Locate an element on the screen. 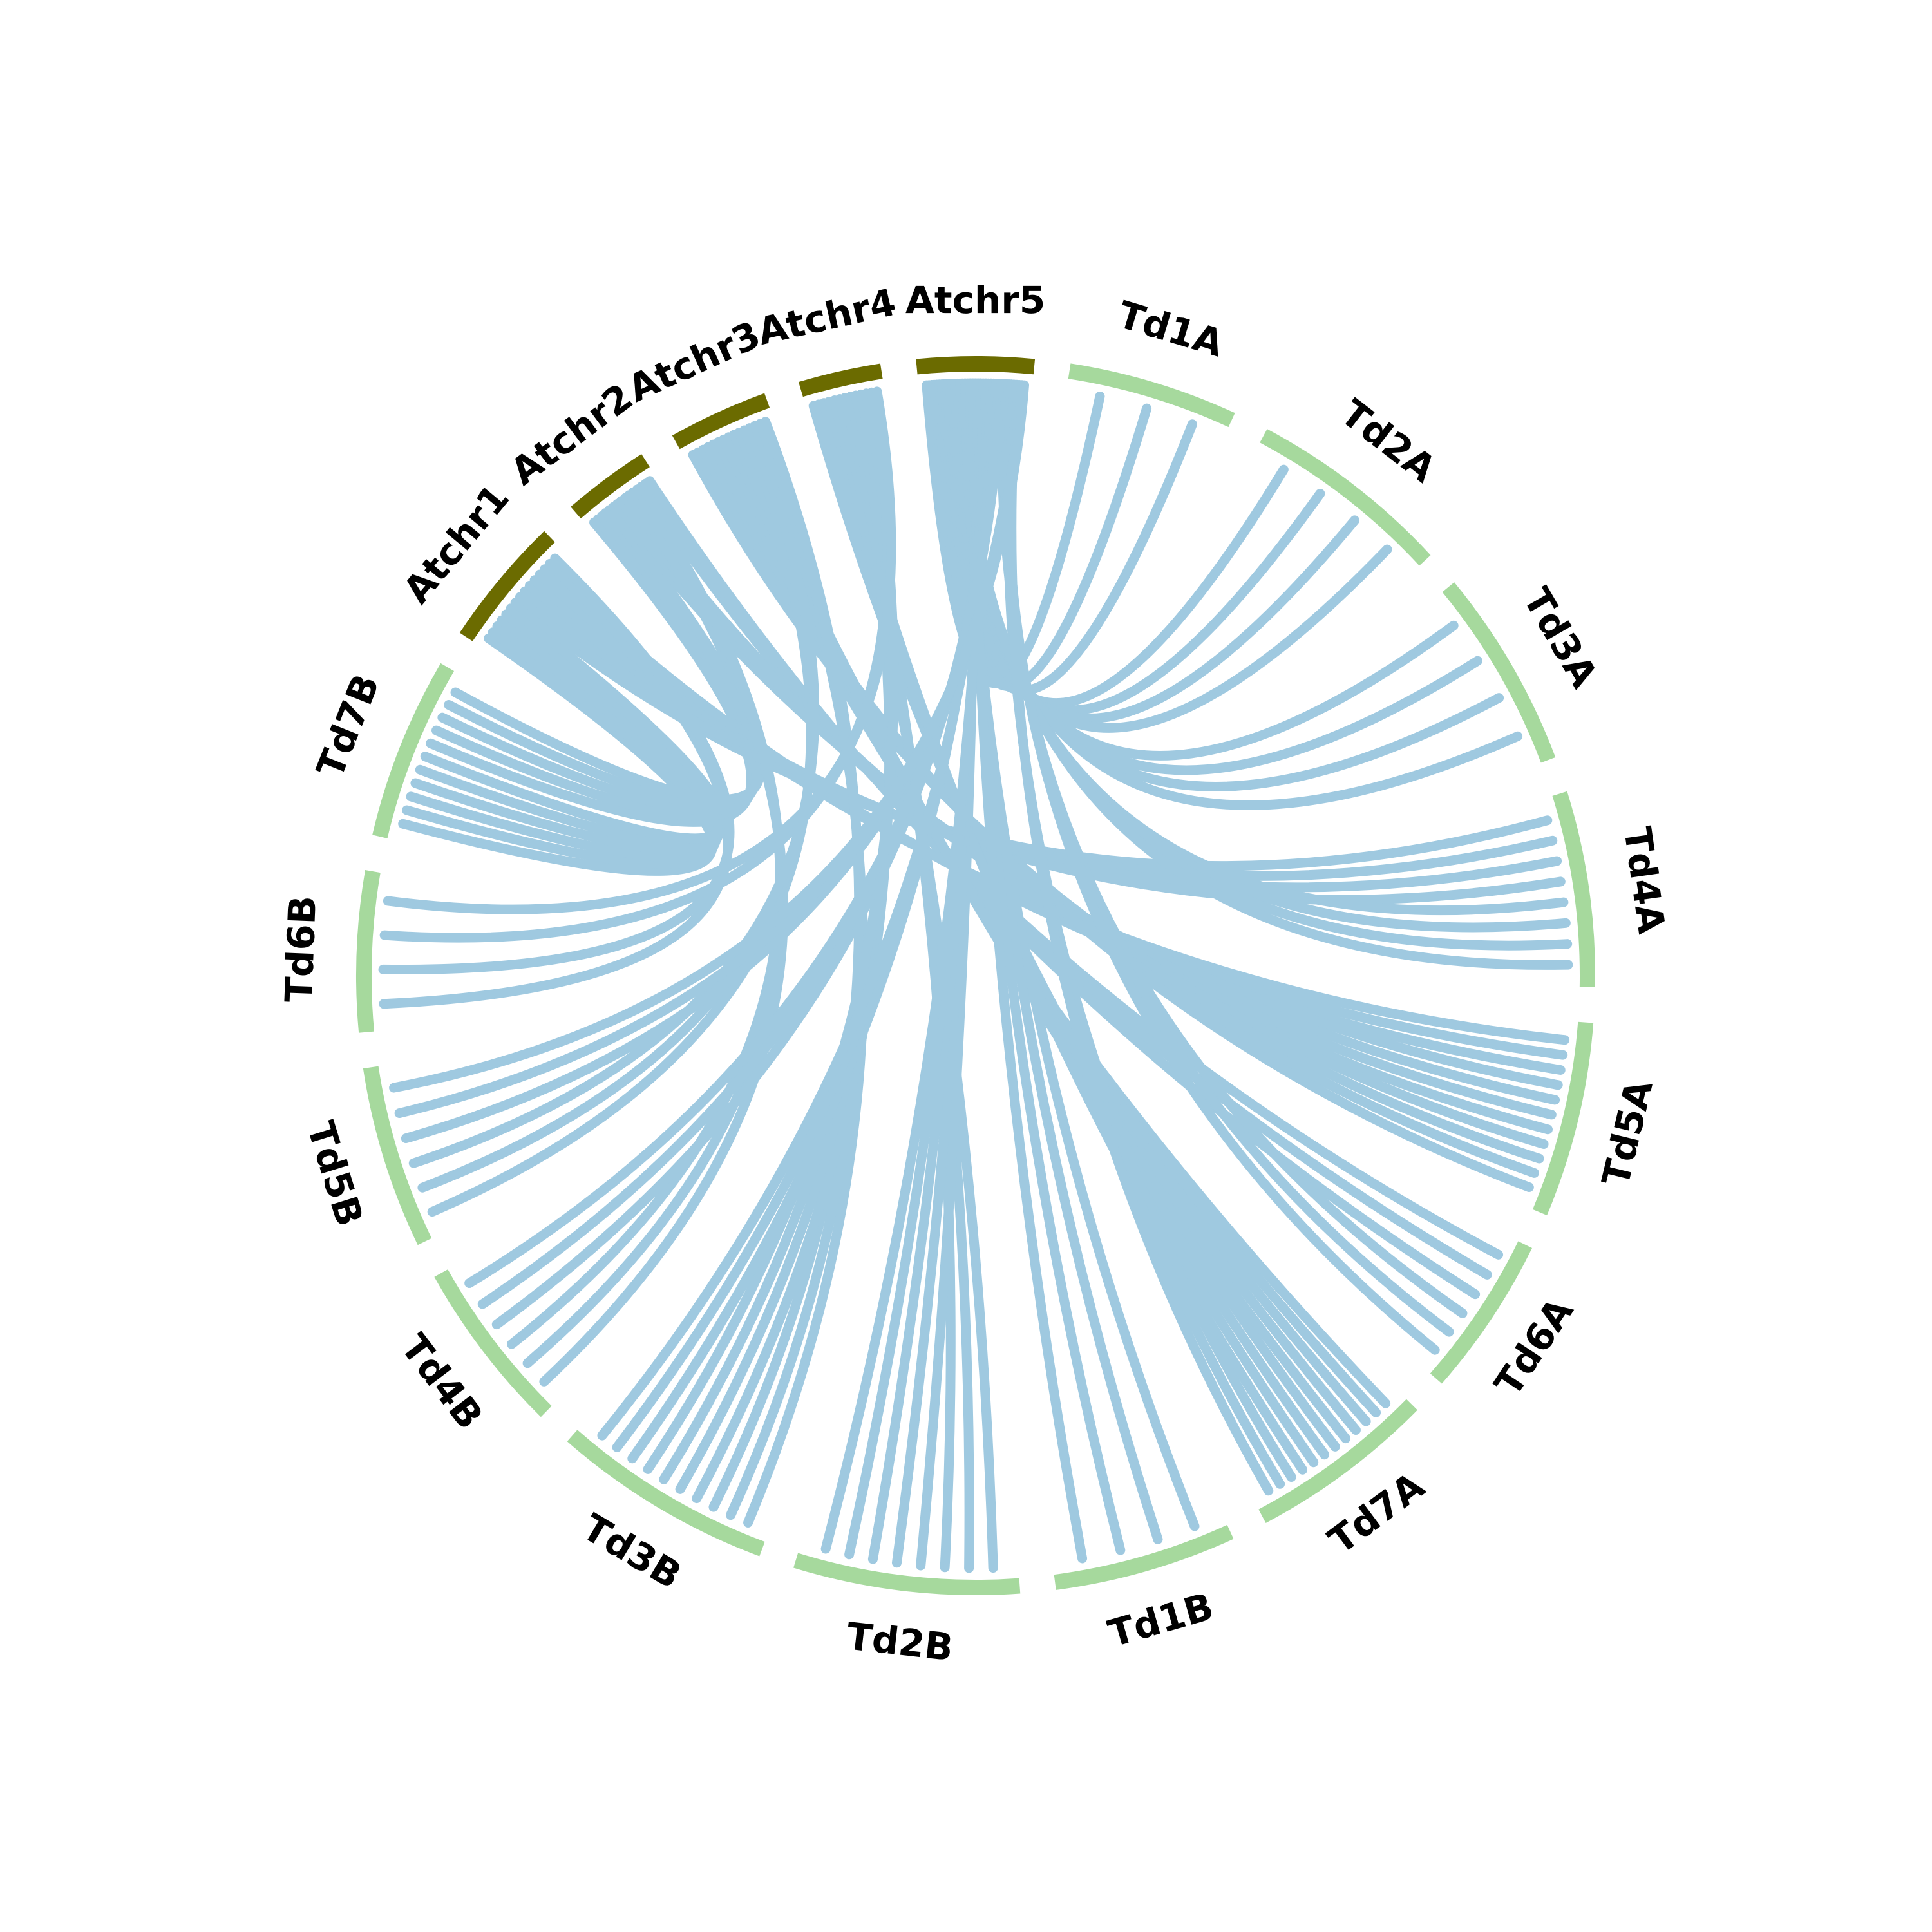  synteny-link-atchr5-td4a is located at coordinates (1259, 647).